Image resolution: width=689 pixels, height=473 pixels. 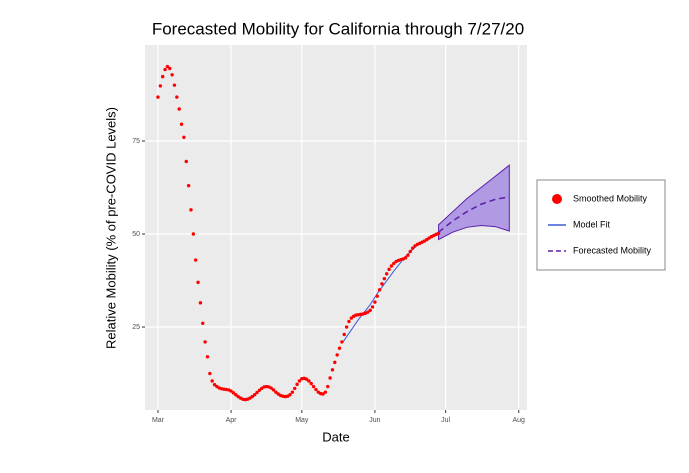 What do you see at coordinates (557, 199) in the screenshot?
I see `legend-marker` at bounding box center [557, 199].